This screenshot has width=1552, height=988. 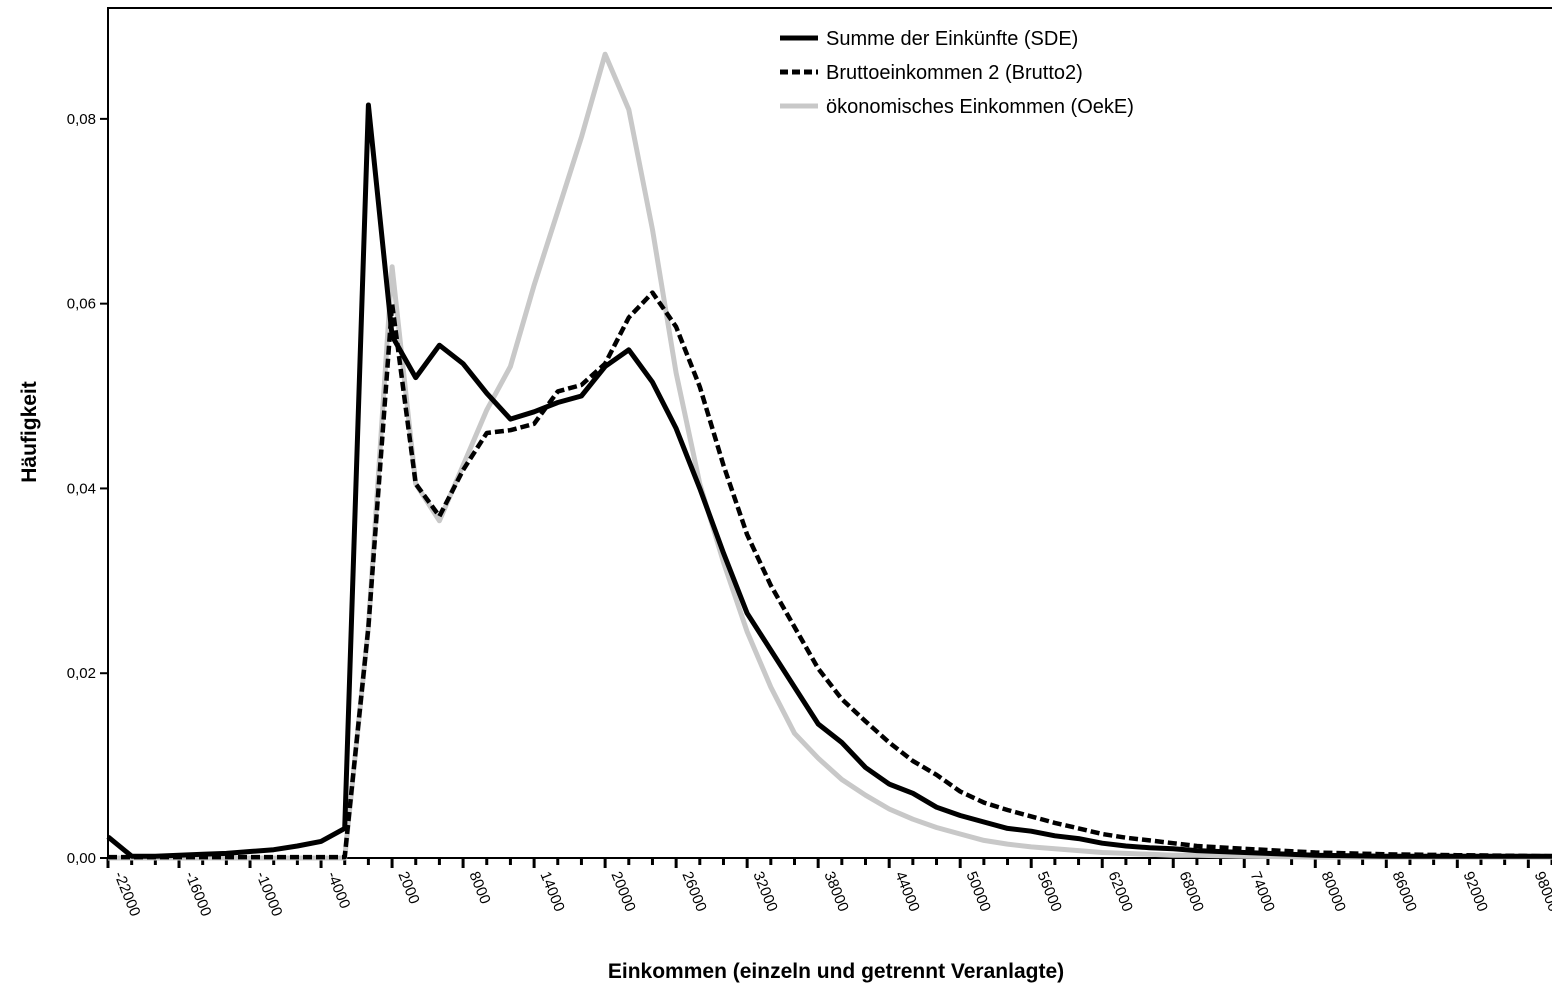 What do you see at coordinates (81, 488) in the screenshot?
I see `y-tick-label: 0,04` at bounding box center [81, 488].